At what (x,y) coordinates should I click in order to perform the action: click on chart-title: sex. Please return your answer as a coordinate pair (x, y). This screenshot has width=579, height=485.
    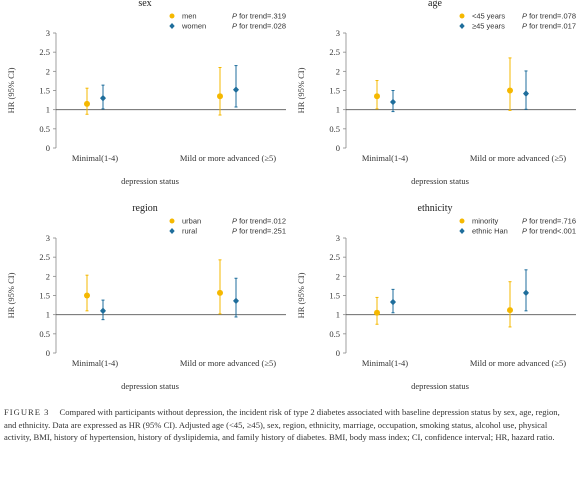
    Looking at the image, I should click on (144, 4).